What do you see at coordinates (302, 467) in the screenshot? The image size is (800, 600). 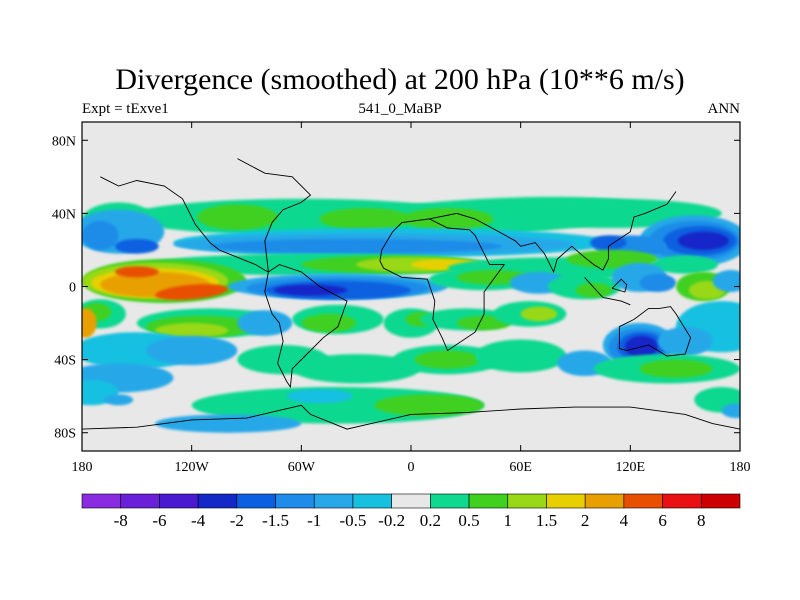 I see `lon-tick-label: 60W` at bounding box center [302, 467].